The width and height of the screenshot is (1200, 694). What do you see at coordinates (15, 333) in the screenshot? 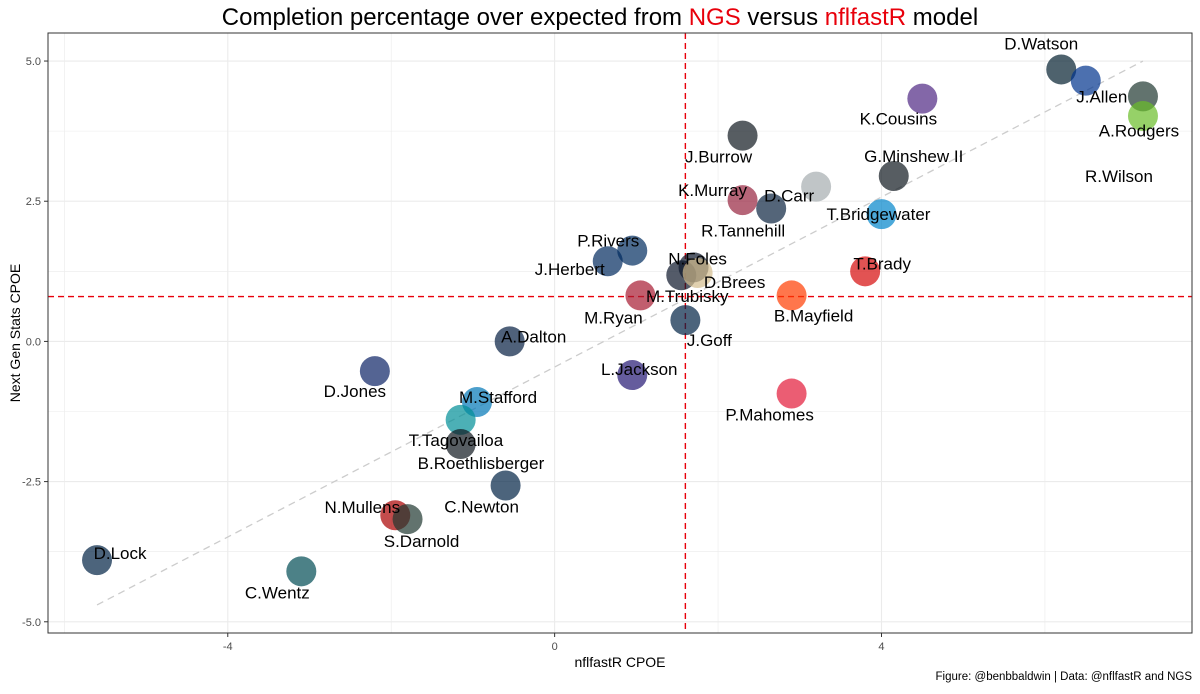
I see `y-axis-title: Next Gen Stats CPOE` at bounding box center [15, 333].